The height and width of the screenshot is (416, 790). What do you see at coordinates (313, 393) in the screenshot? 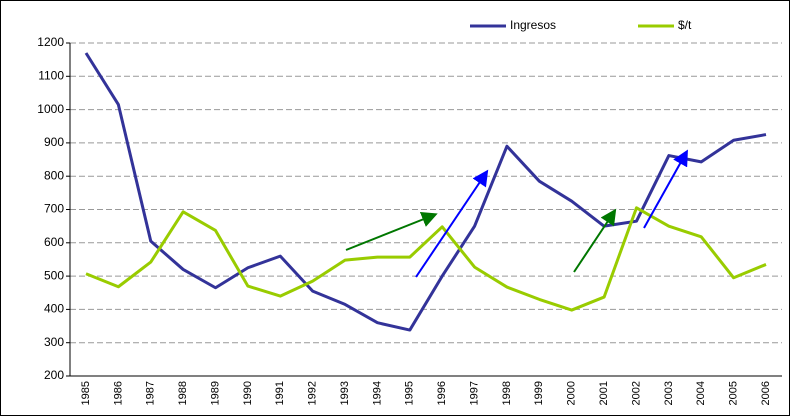
I see `x-tick-label: 1992` at bounding box center [313, 393].